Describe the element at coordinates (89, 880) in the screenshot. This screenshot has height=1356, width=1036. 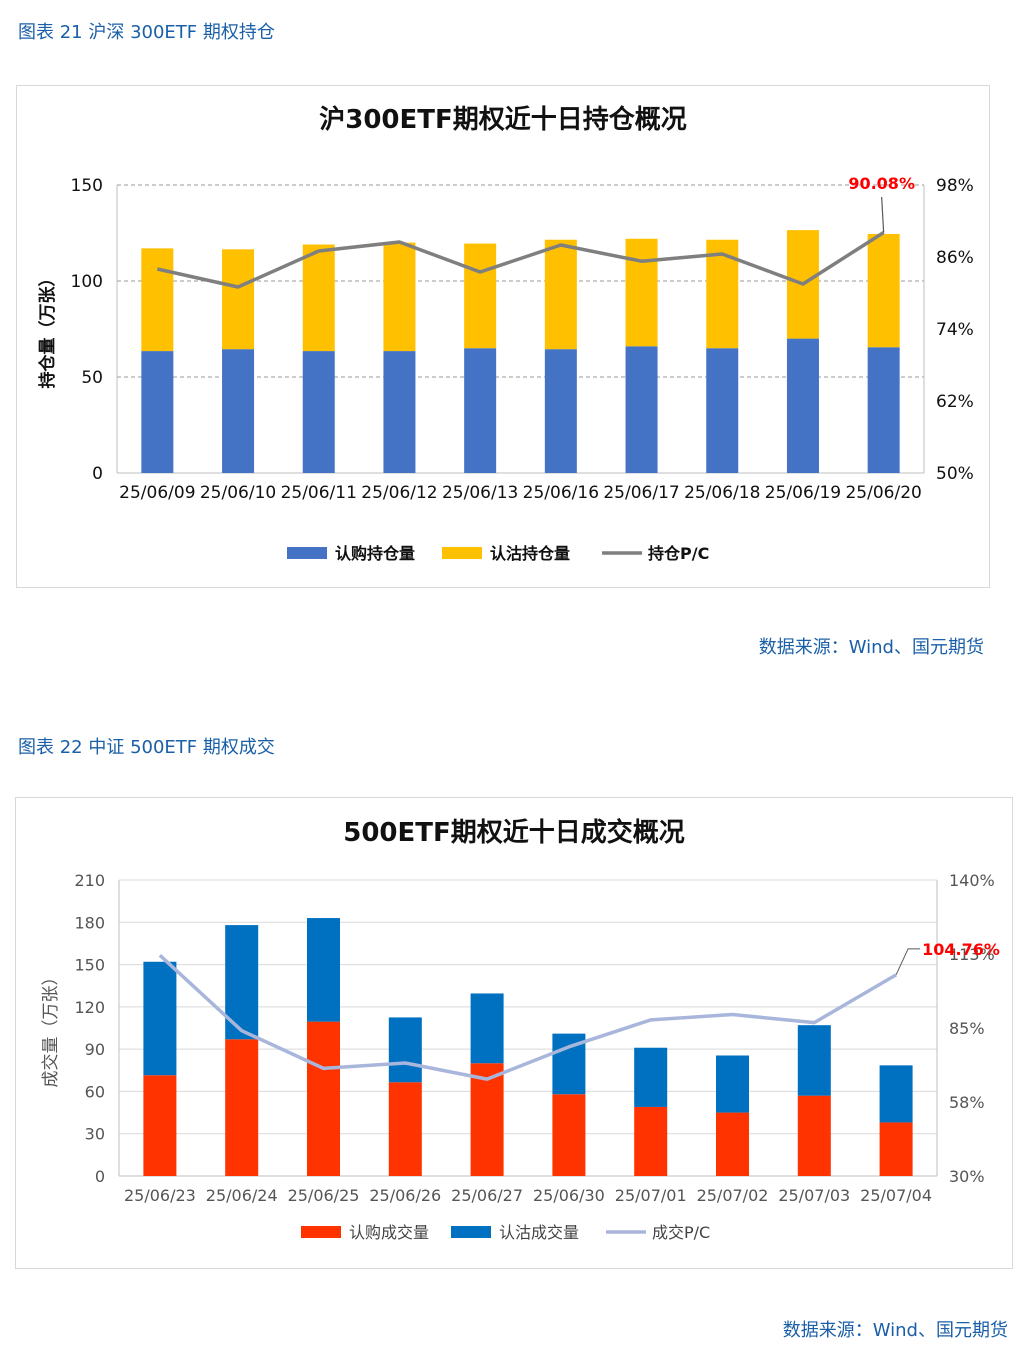
I see `y-tick-label: 210` at that location.